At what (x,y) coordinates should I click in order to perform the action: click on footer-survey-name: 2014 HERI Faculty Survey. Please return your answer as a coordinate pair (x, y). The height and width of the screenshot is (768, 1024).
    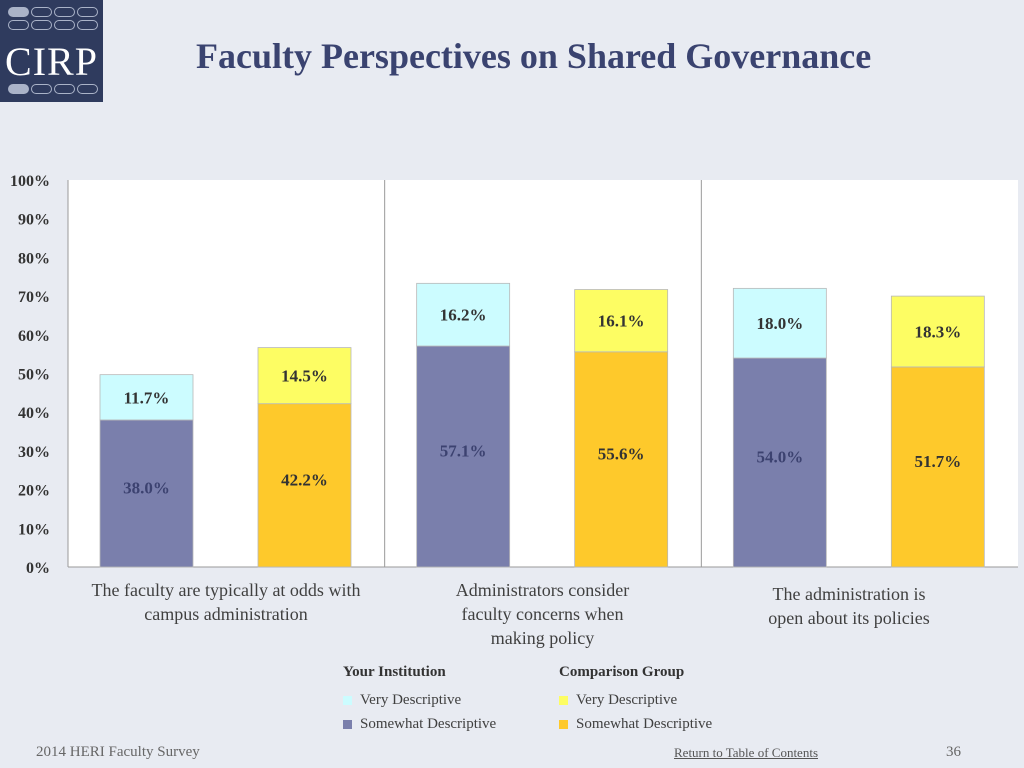
    Looking at the image, I should click on (118, 752).